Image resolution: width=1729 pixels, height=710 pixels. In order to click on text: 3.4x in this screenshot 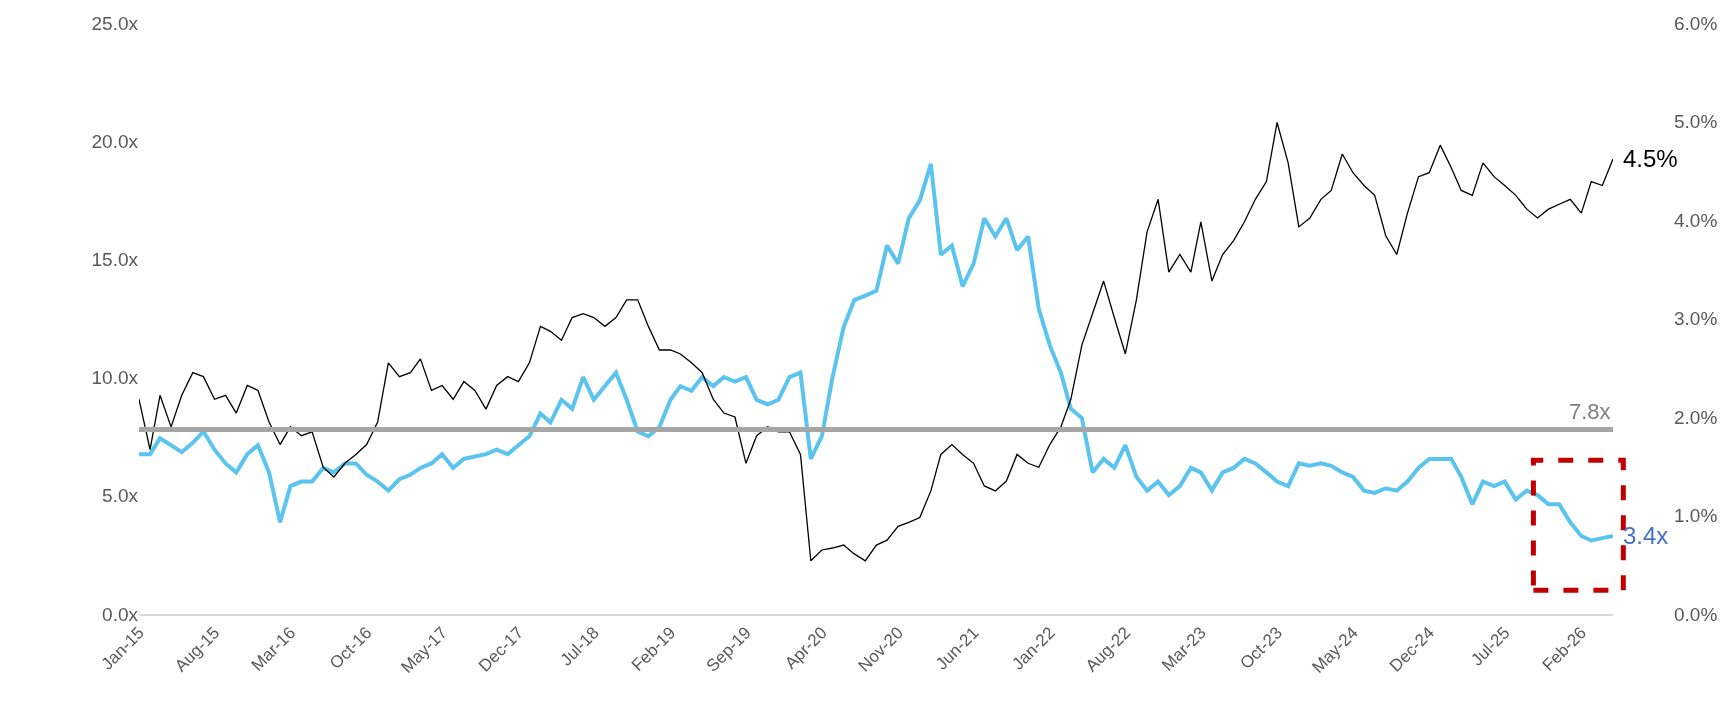, I will do `click(1646, 535)`.